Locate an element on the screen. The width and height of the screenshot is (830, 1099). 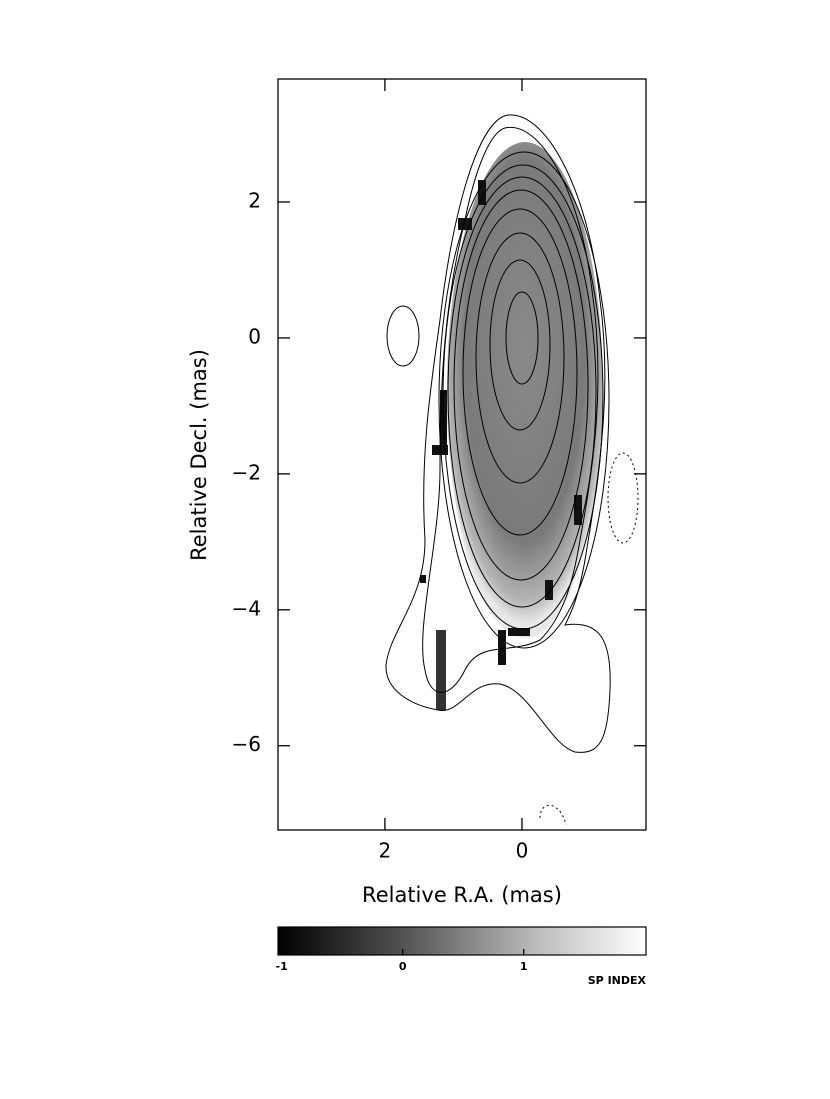
spectral-index-map is located at coordinates (525, 390).